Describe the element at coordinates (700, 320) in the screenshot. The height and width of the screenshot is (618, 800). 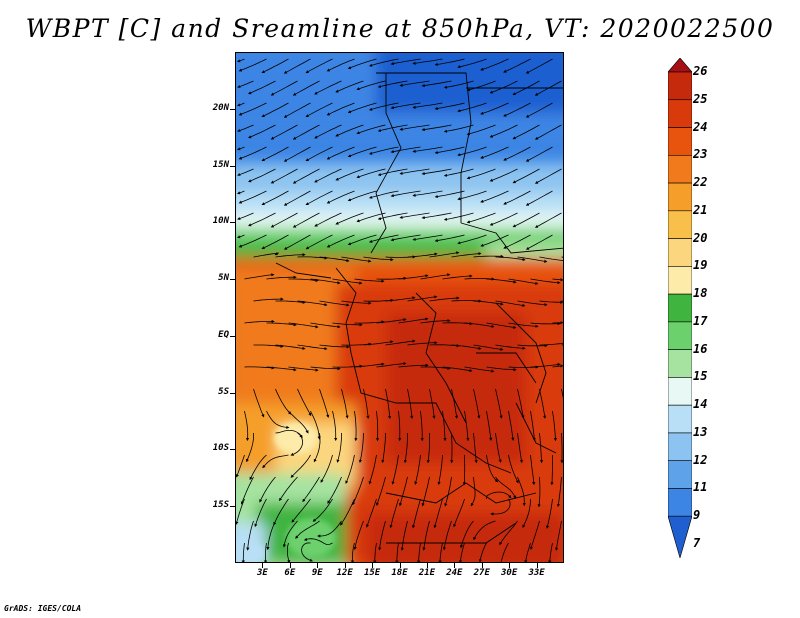
I see `colorbar-label: 17` at that location.